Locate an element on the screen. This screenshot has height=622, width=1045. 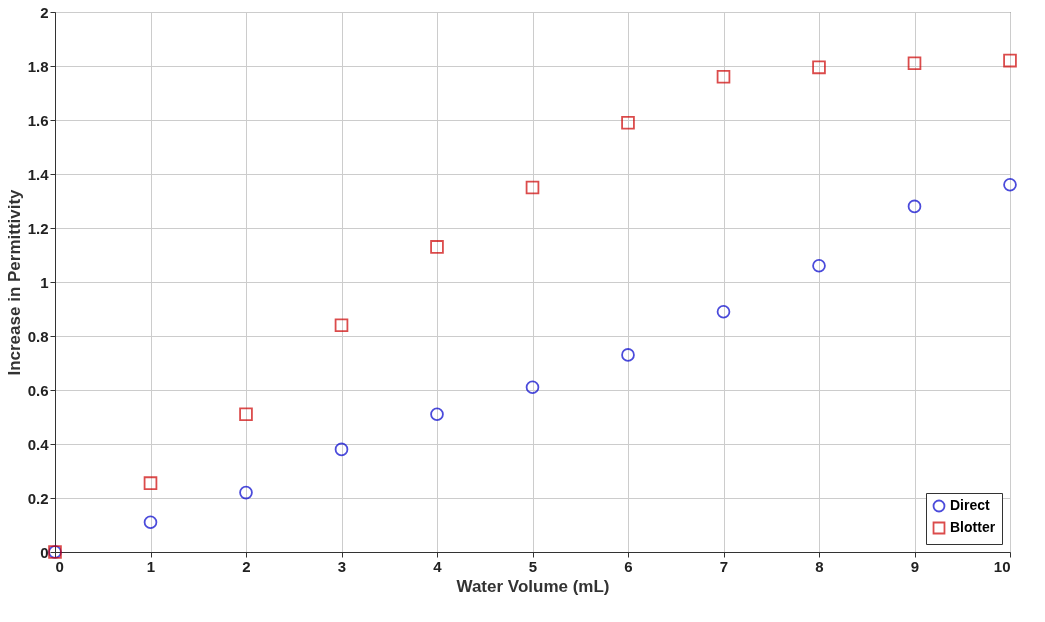
x-tick-label: 10 is located at coordinates (1002, 566).